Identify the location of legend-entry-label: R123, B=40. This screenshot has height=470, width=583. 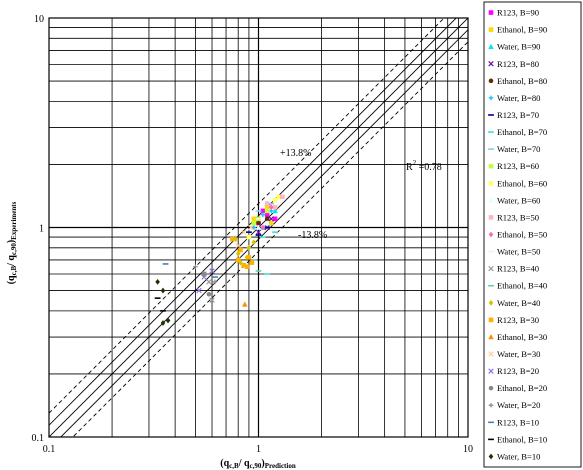
(518, 269).